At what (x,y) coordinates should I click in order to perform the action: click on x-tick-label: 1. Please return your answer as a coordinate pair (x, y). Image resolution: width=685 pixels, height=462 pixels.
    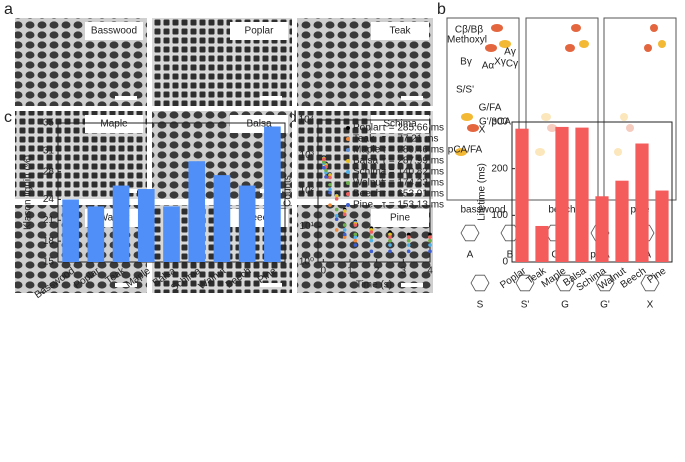
    Looking at the image, I should click on (350, 271).